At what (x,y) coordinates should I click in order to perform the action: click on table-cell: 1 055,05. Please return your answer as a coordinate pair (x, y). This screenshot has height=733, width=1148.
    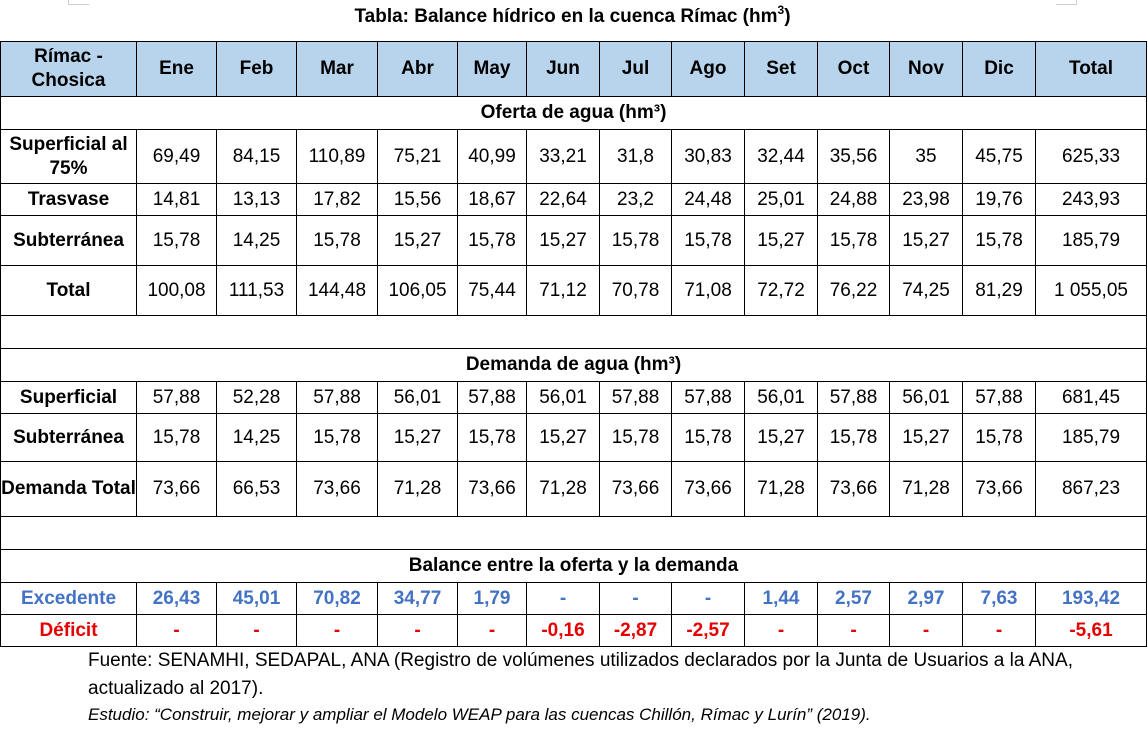
    Looking at the image, I should click on (1091, 290).